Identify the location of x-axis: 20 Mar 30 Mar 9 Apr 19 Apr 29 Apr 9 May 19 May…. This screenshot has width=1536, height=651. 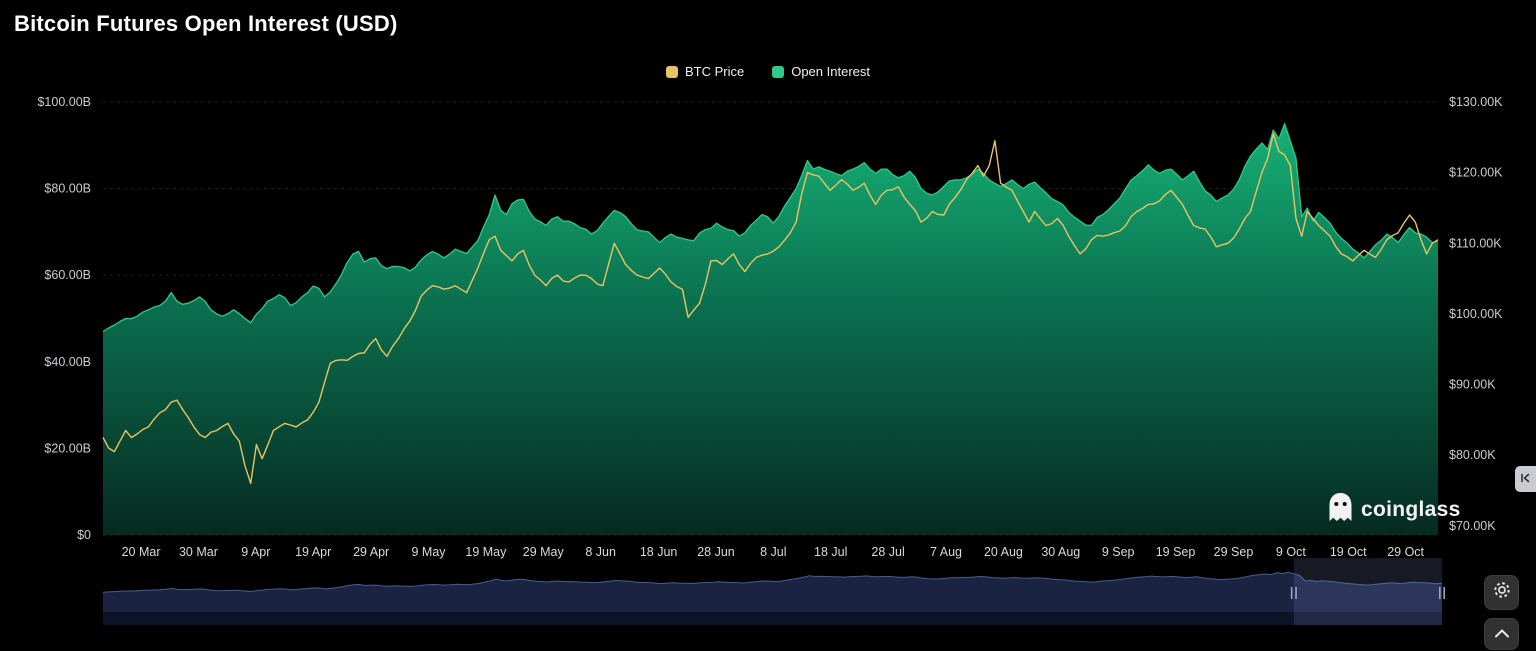
(773, 552).